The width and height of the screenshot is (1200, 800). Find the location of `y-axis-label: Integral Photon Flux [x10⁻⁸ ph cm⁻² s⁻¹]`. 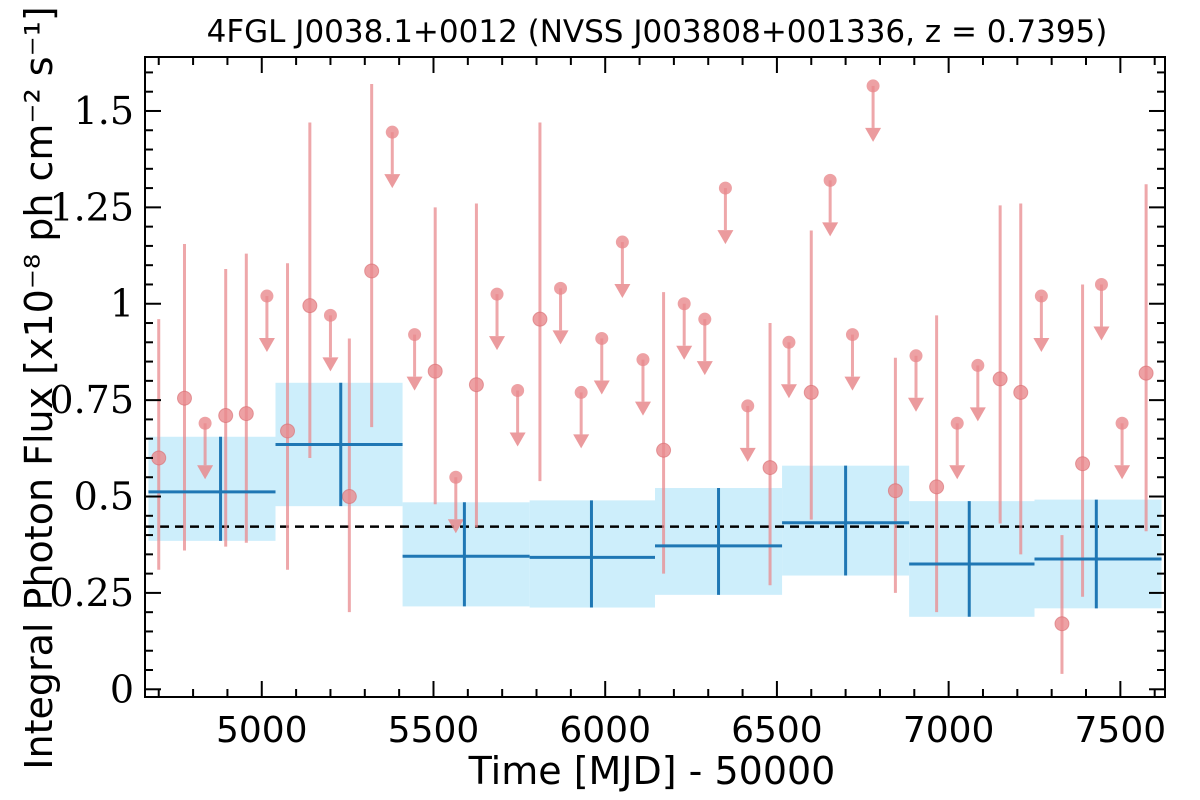

y-axis-label: Integral Photon Flux [x10⁻⁸ ph cm⁻² s⁻¹] is located at coordinates (39, 387).